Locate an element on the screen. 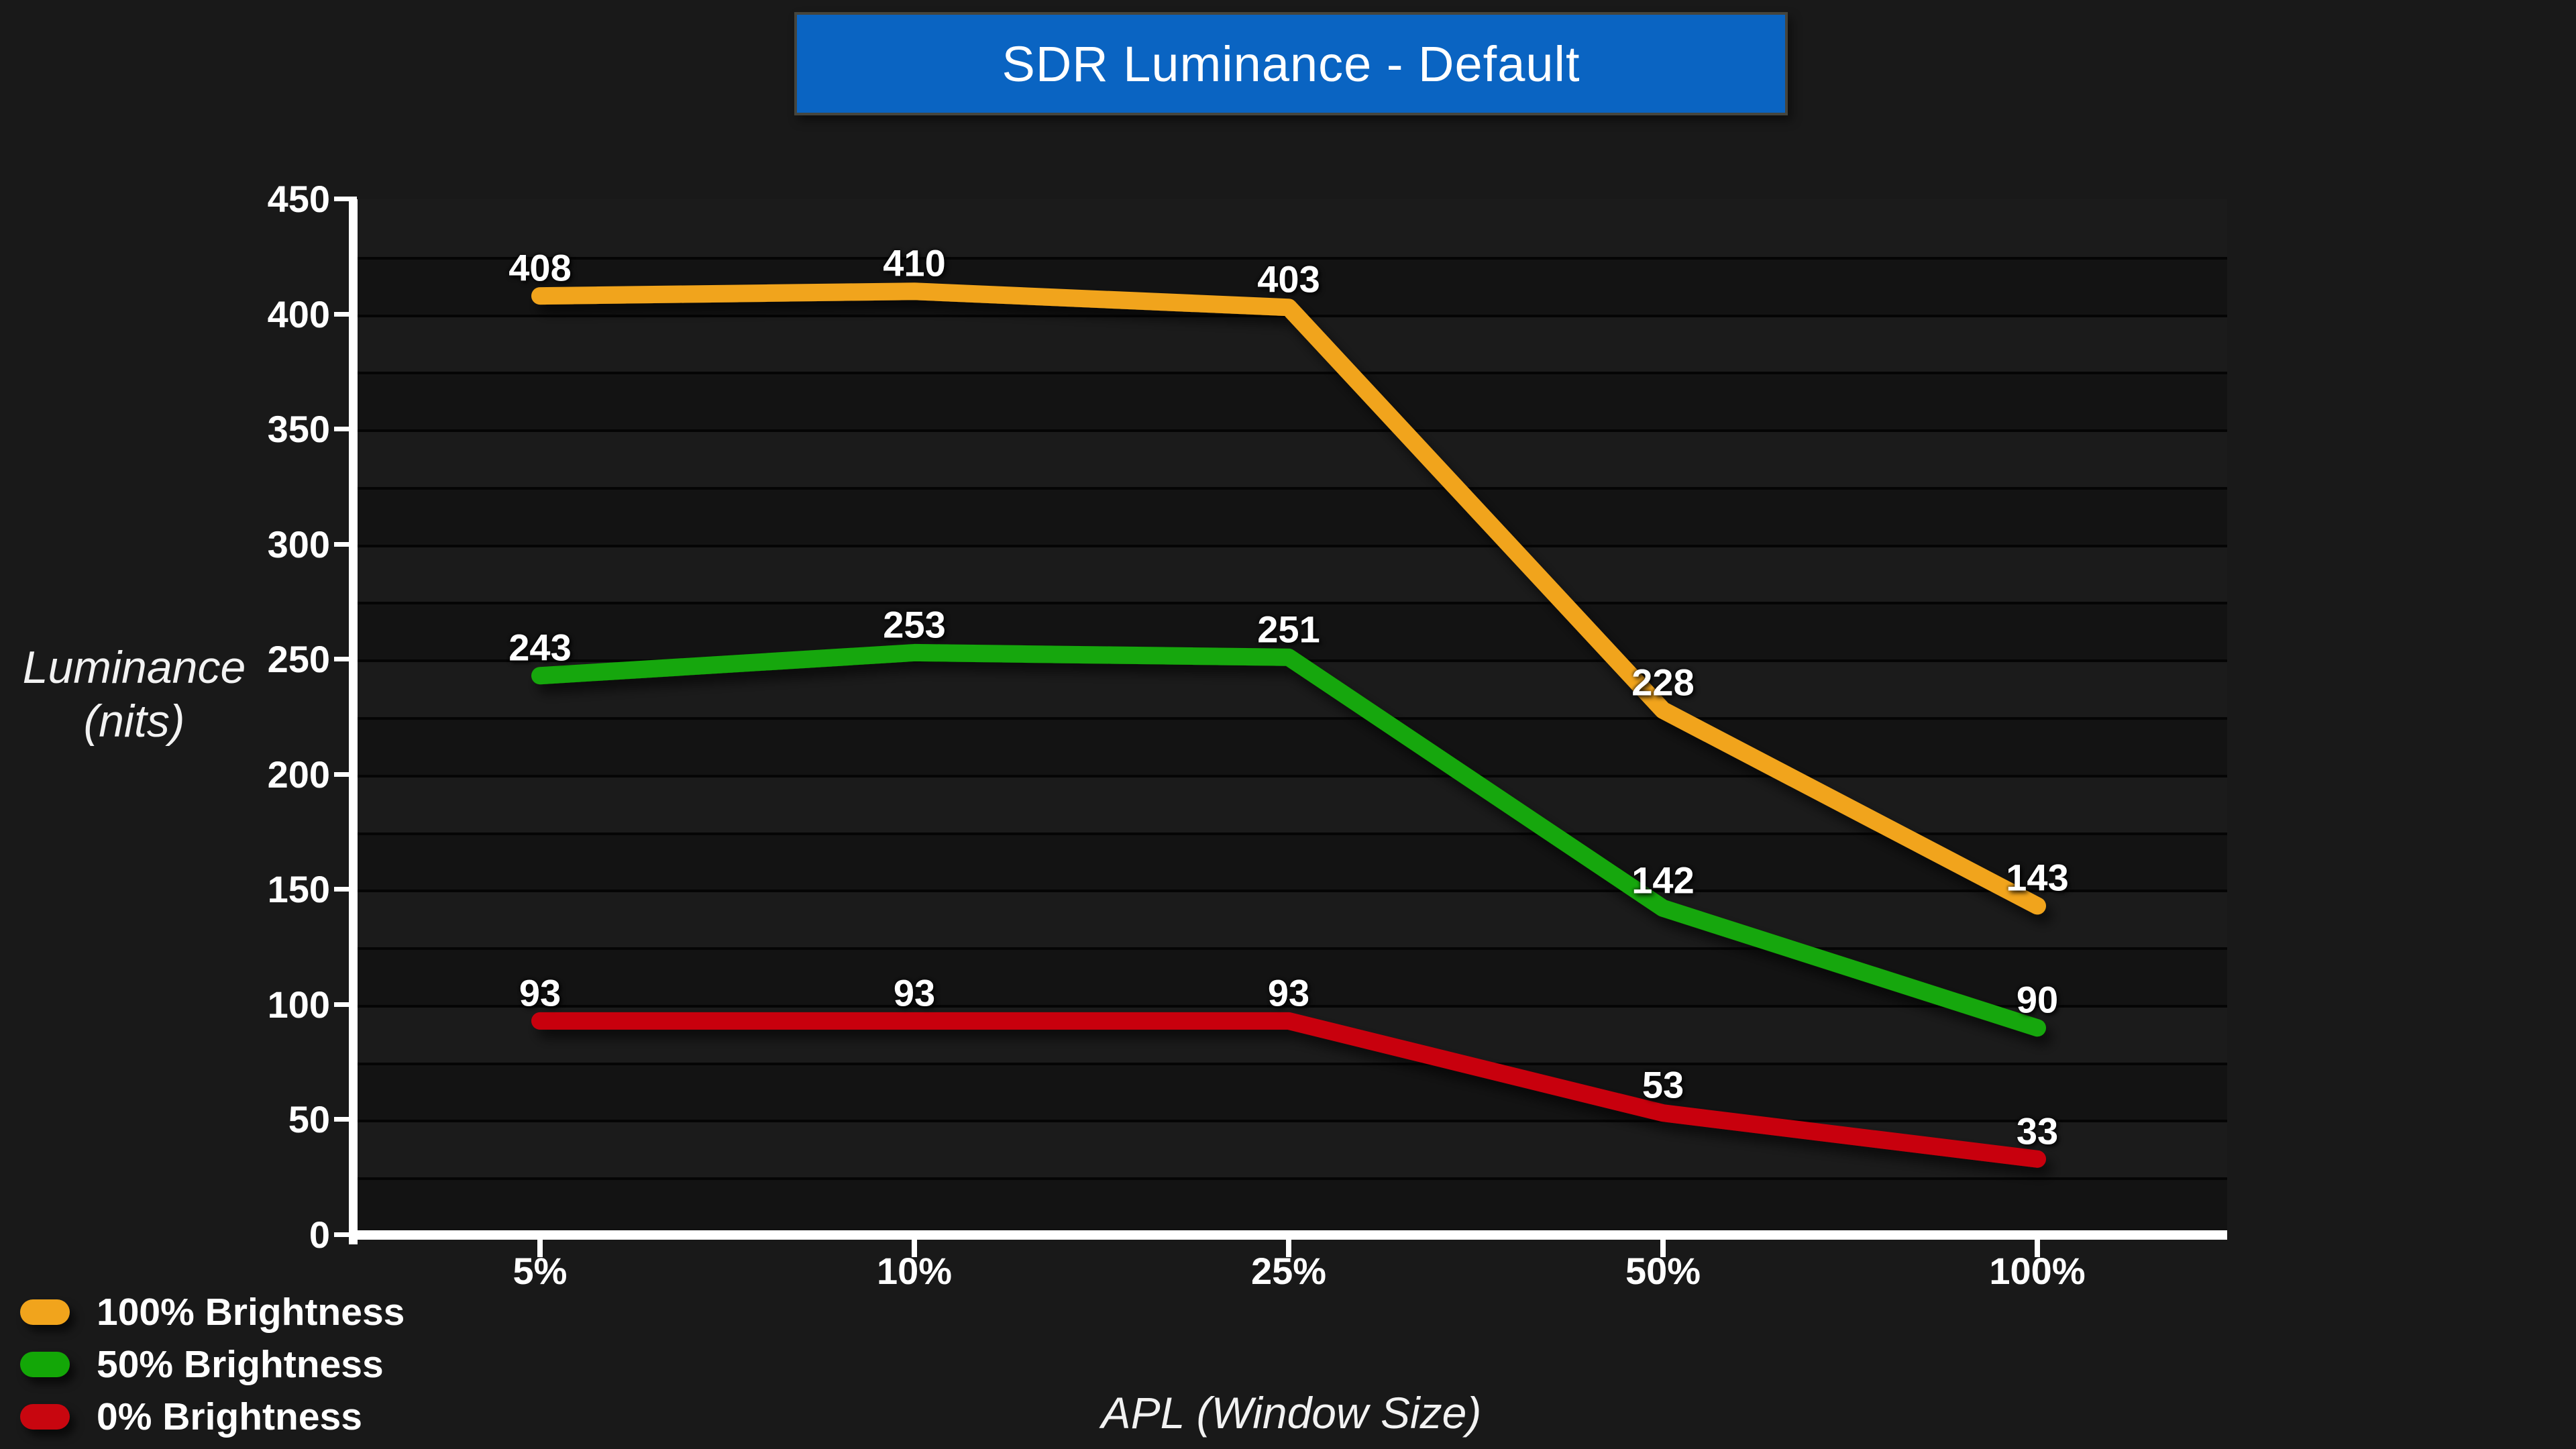 Image resolution: width=2576 pixels, height=1449 pixels. data-label: 90 is located at coordinates (2037, 999).